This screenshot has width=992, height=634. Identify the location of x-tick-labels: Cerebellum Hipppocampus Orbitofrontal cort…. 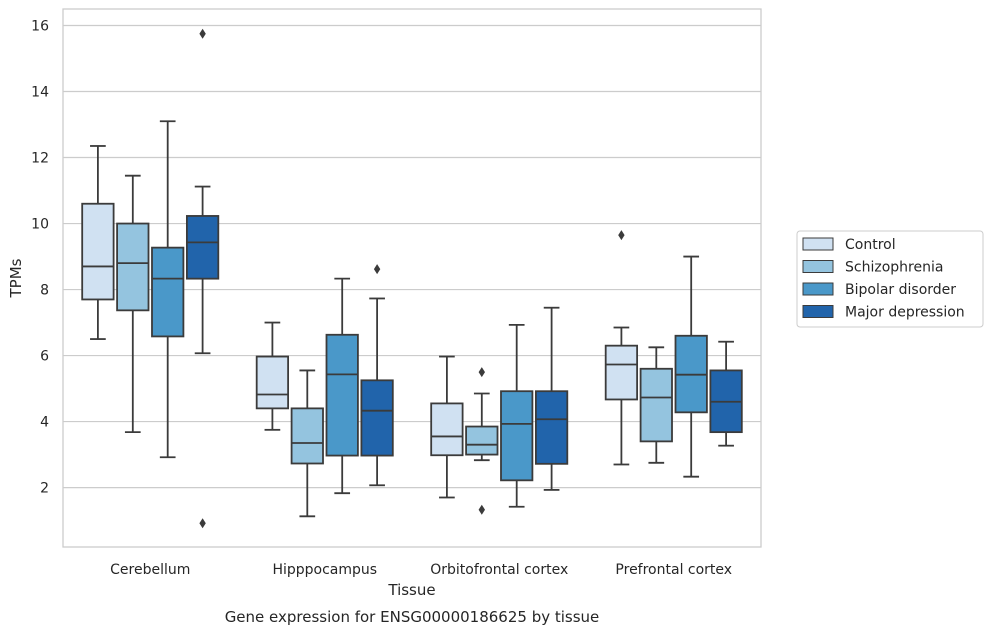
(421, 570).